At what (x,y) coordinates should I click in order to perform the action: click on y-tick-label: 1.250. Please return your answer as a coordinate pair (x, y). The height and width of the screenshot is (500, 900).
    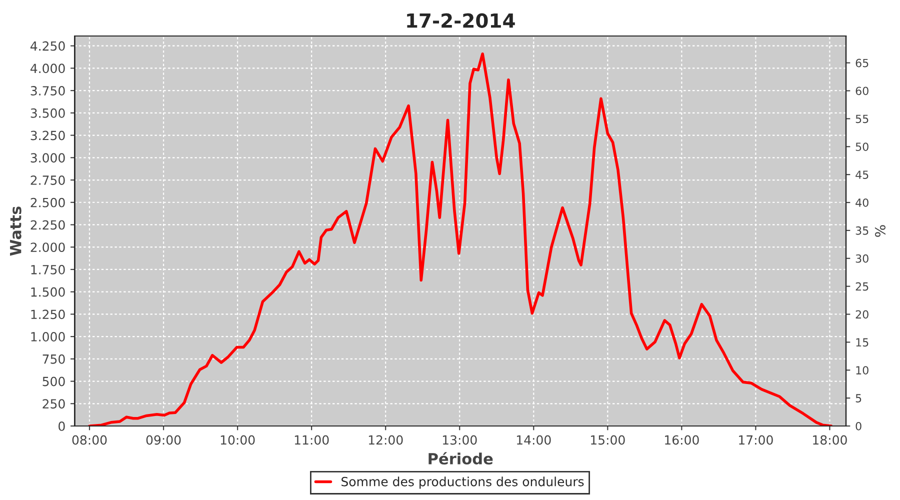
    Looking at the image, I should click on (48, 315).